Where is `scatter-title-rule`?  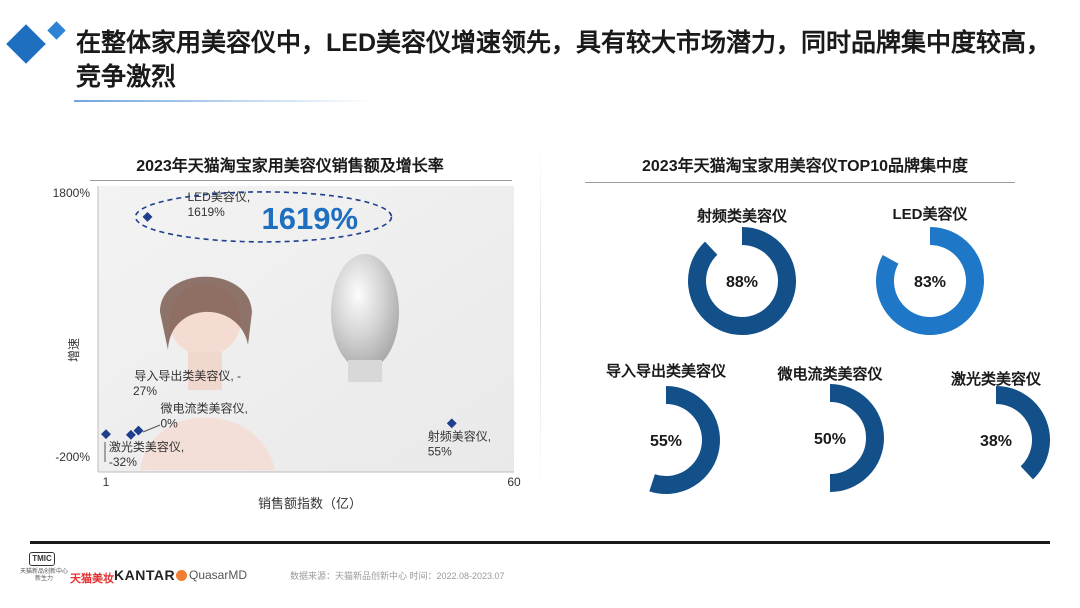 scatter-title-rule is located at coordinates (301, 180).